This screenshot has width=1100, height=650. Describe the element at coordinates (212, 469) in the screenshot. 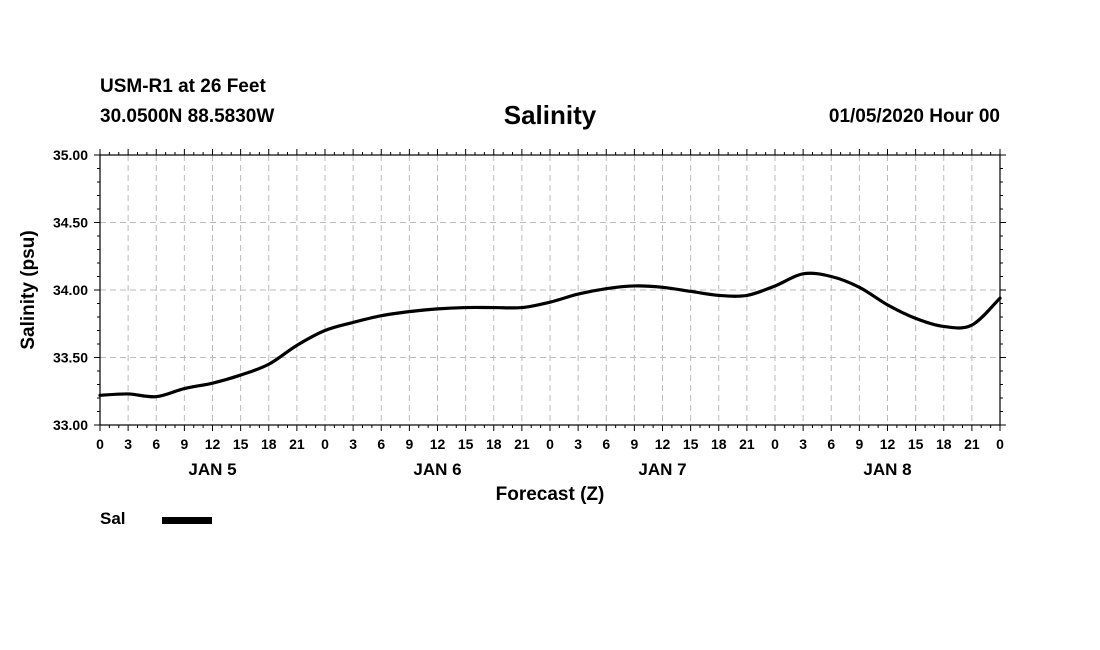

I see `day-label: JAN 5` at that location.